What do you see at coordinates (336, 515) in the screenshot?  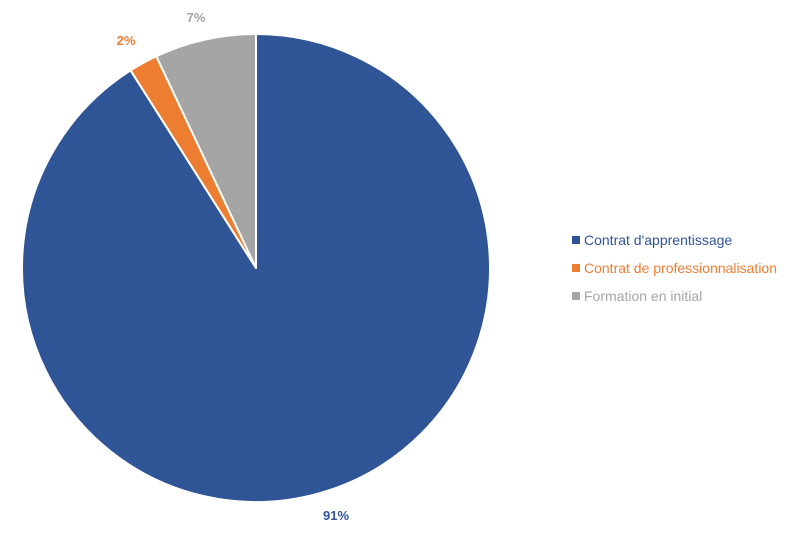 I see `data-label-1: 91%` at bounding box center [336, 515].